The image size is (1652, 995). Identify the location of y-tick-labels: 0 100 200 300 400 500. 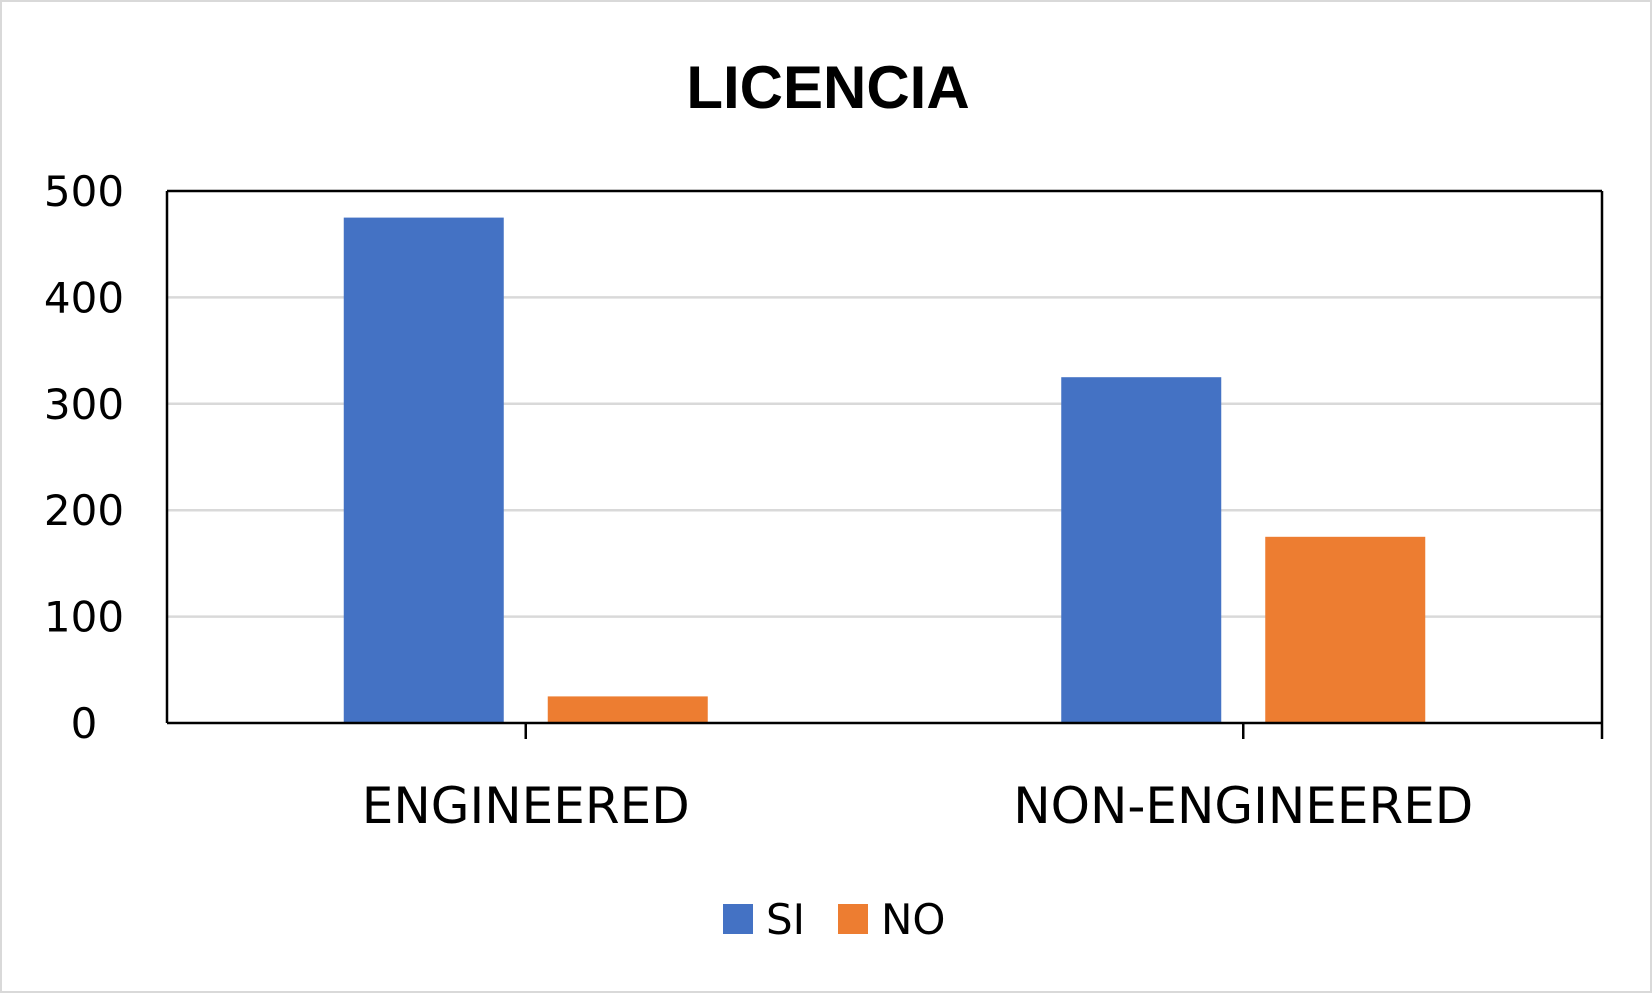
(84, 457).